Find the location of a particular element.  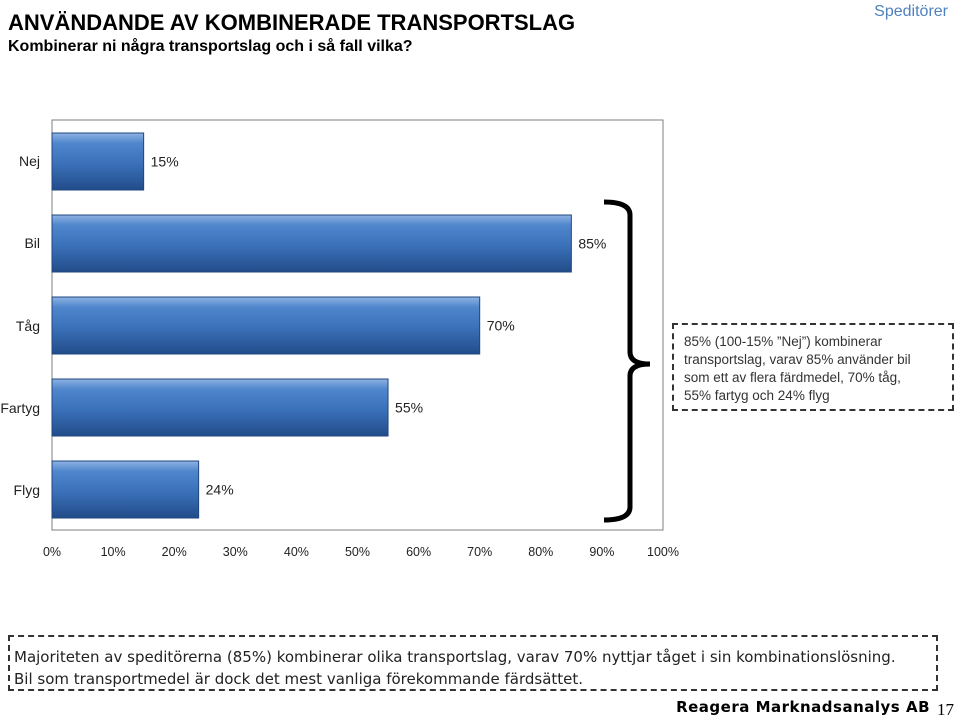

footer-company: Reagera Marknadsanalys AB is located at coordinates (803, 707).